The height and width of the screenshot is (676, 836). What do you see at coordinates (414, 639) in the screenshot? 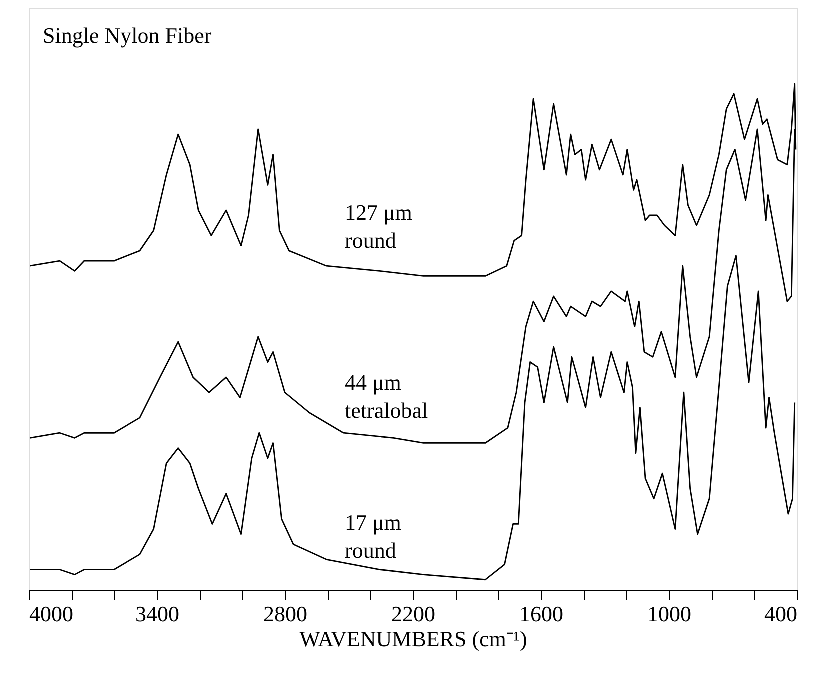
I see `x-axis-title: WAVENUMBERS (cm⁻¹)` at bounding box center [414, 639].